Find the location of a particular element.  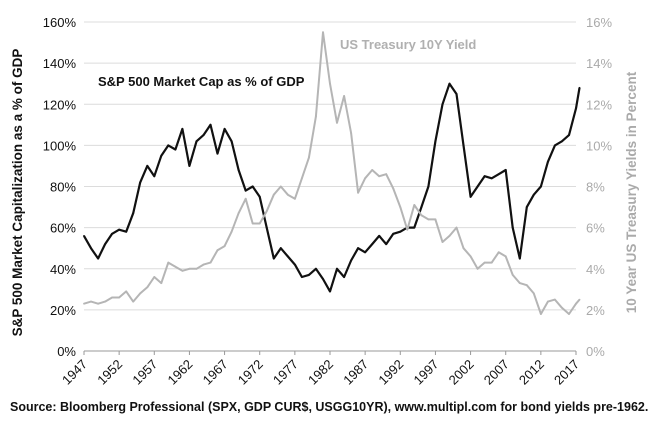

left-tick-label: 60% is located at coordinates (63, 228).